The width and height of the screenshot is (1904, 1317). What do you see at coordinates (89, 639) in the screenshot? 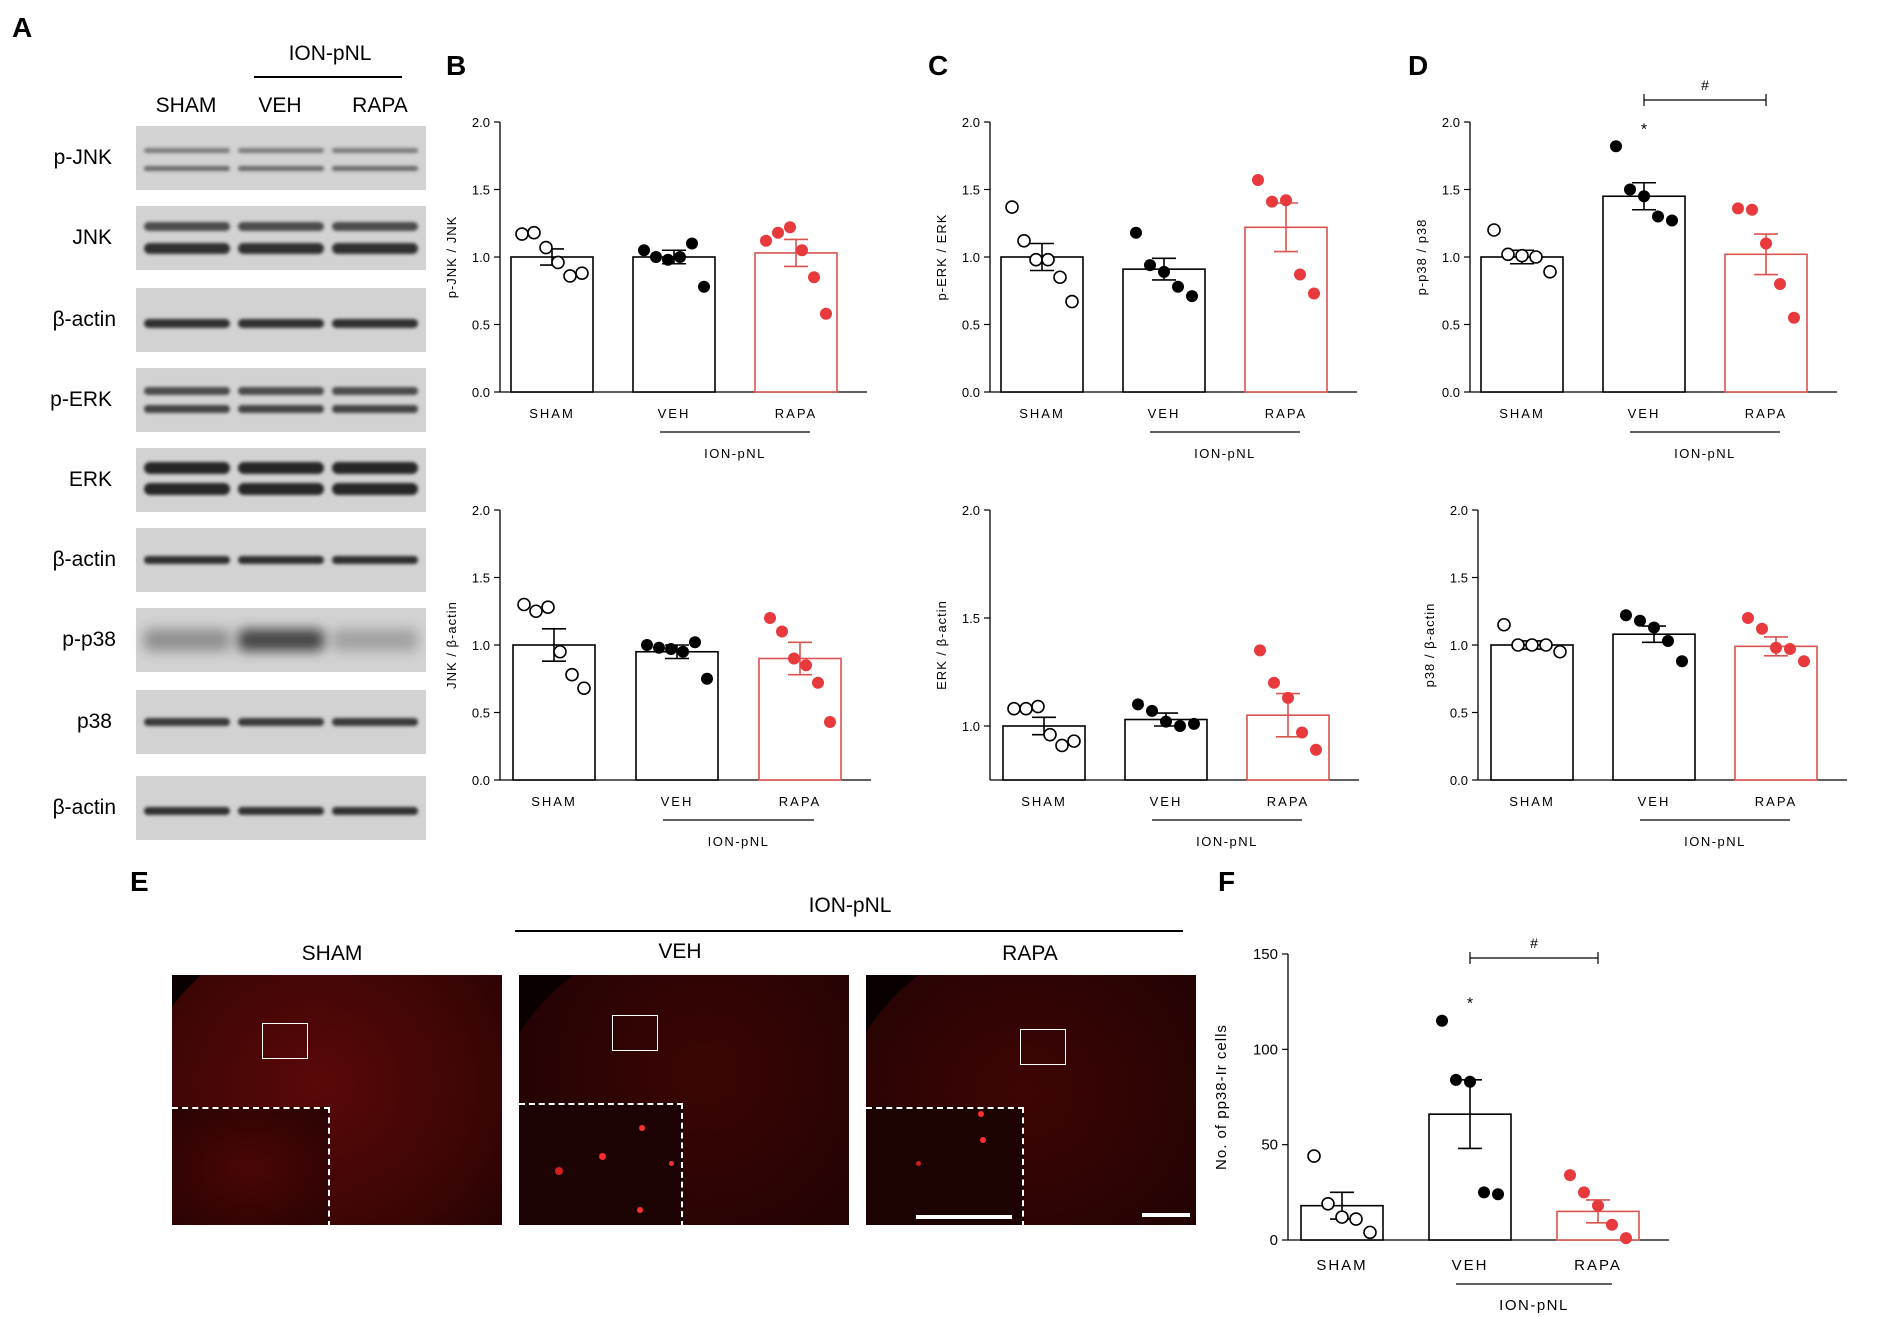
I see `blot-row-label: p-p38` at bounding box center [89, 639].